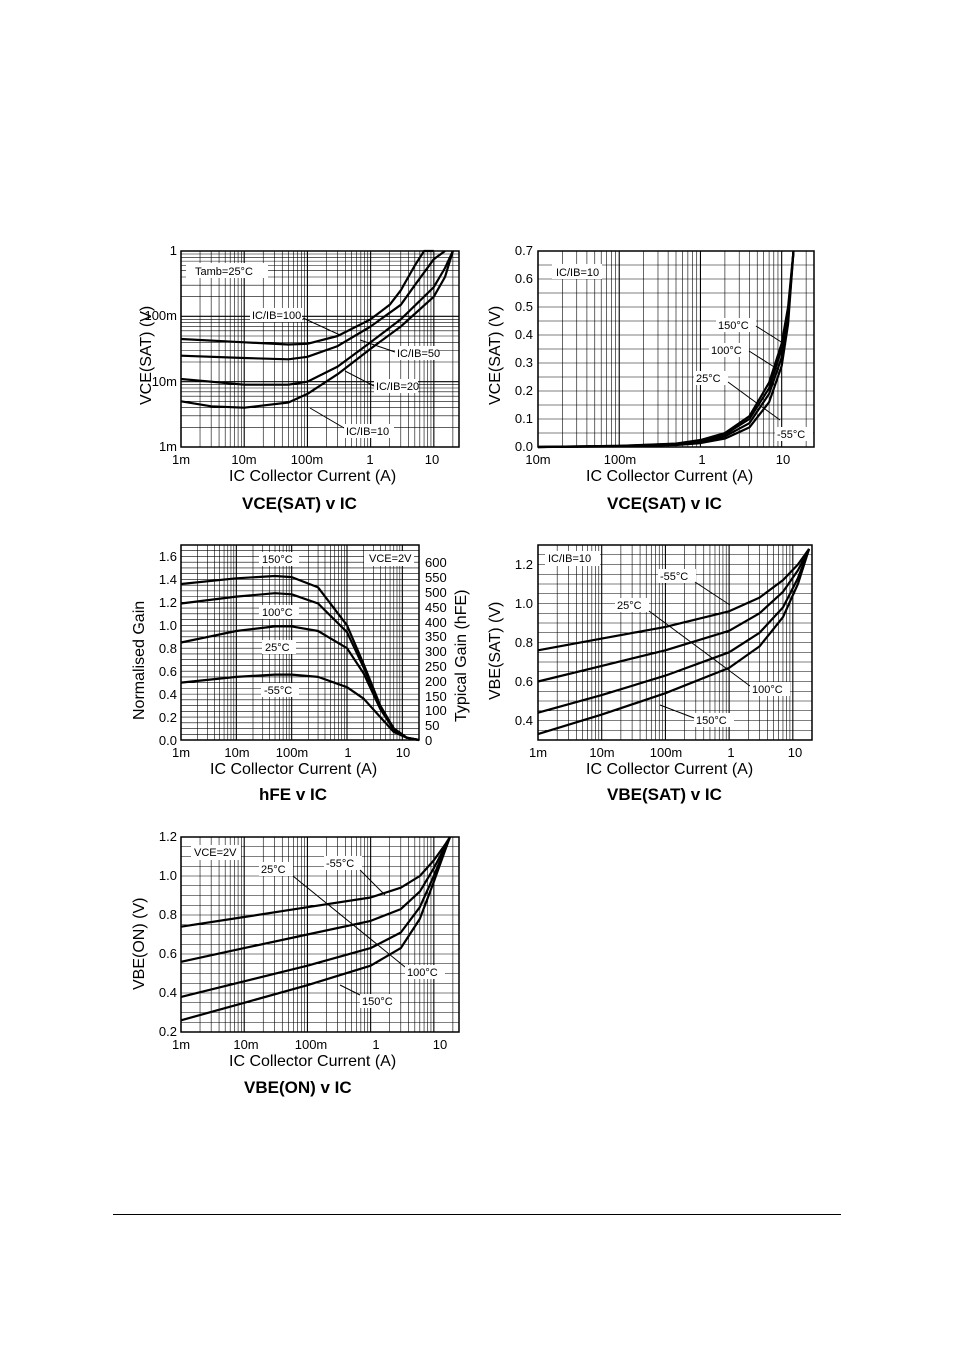  I want to click on x-tick-label: 1m, so click(181, 459).